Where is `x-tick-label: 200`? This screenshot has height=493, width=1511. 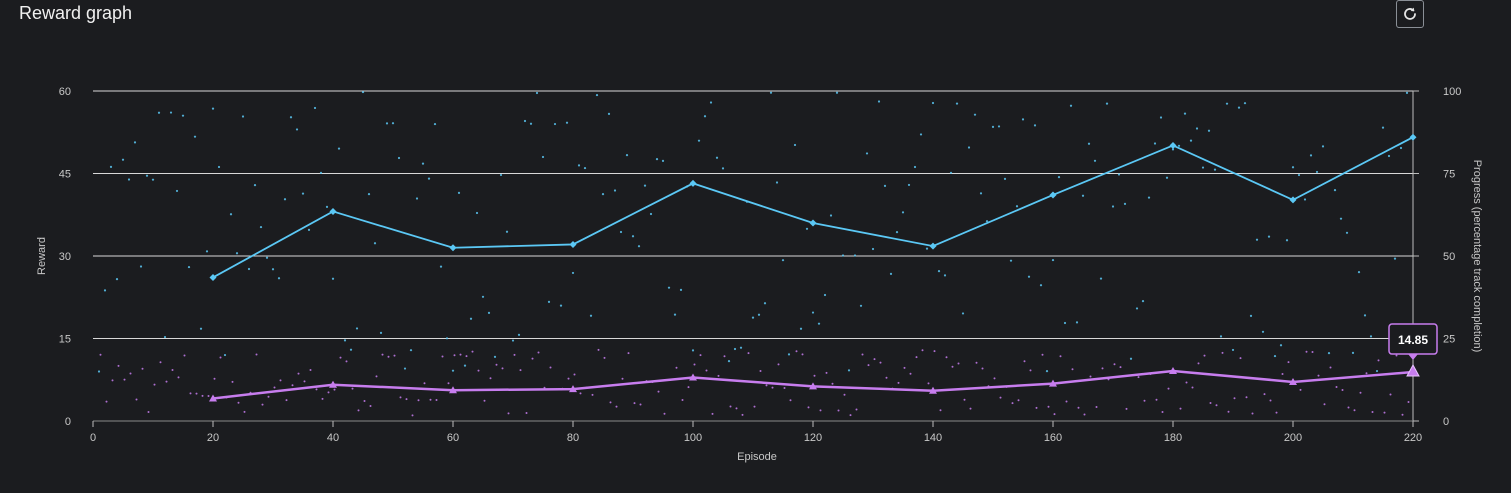
x-tick-label: 200 is located at coordinates (1293, 438).